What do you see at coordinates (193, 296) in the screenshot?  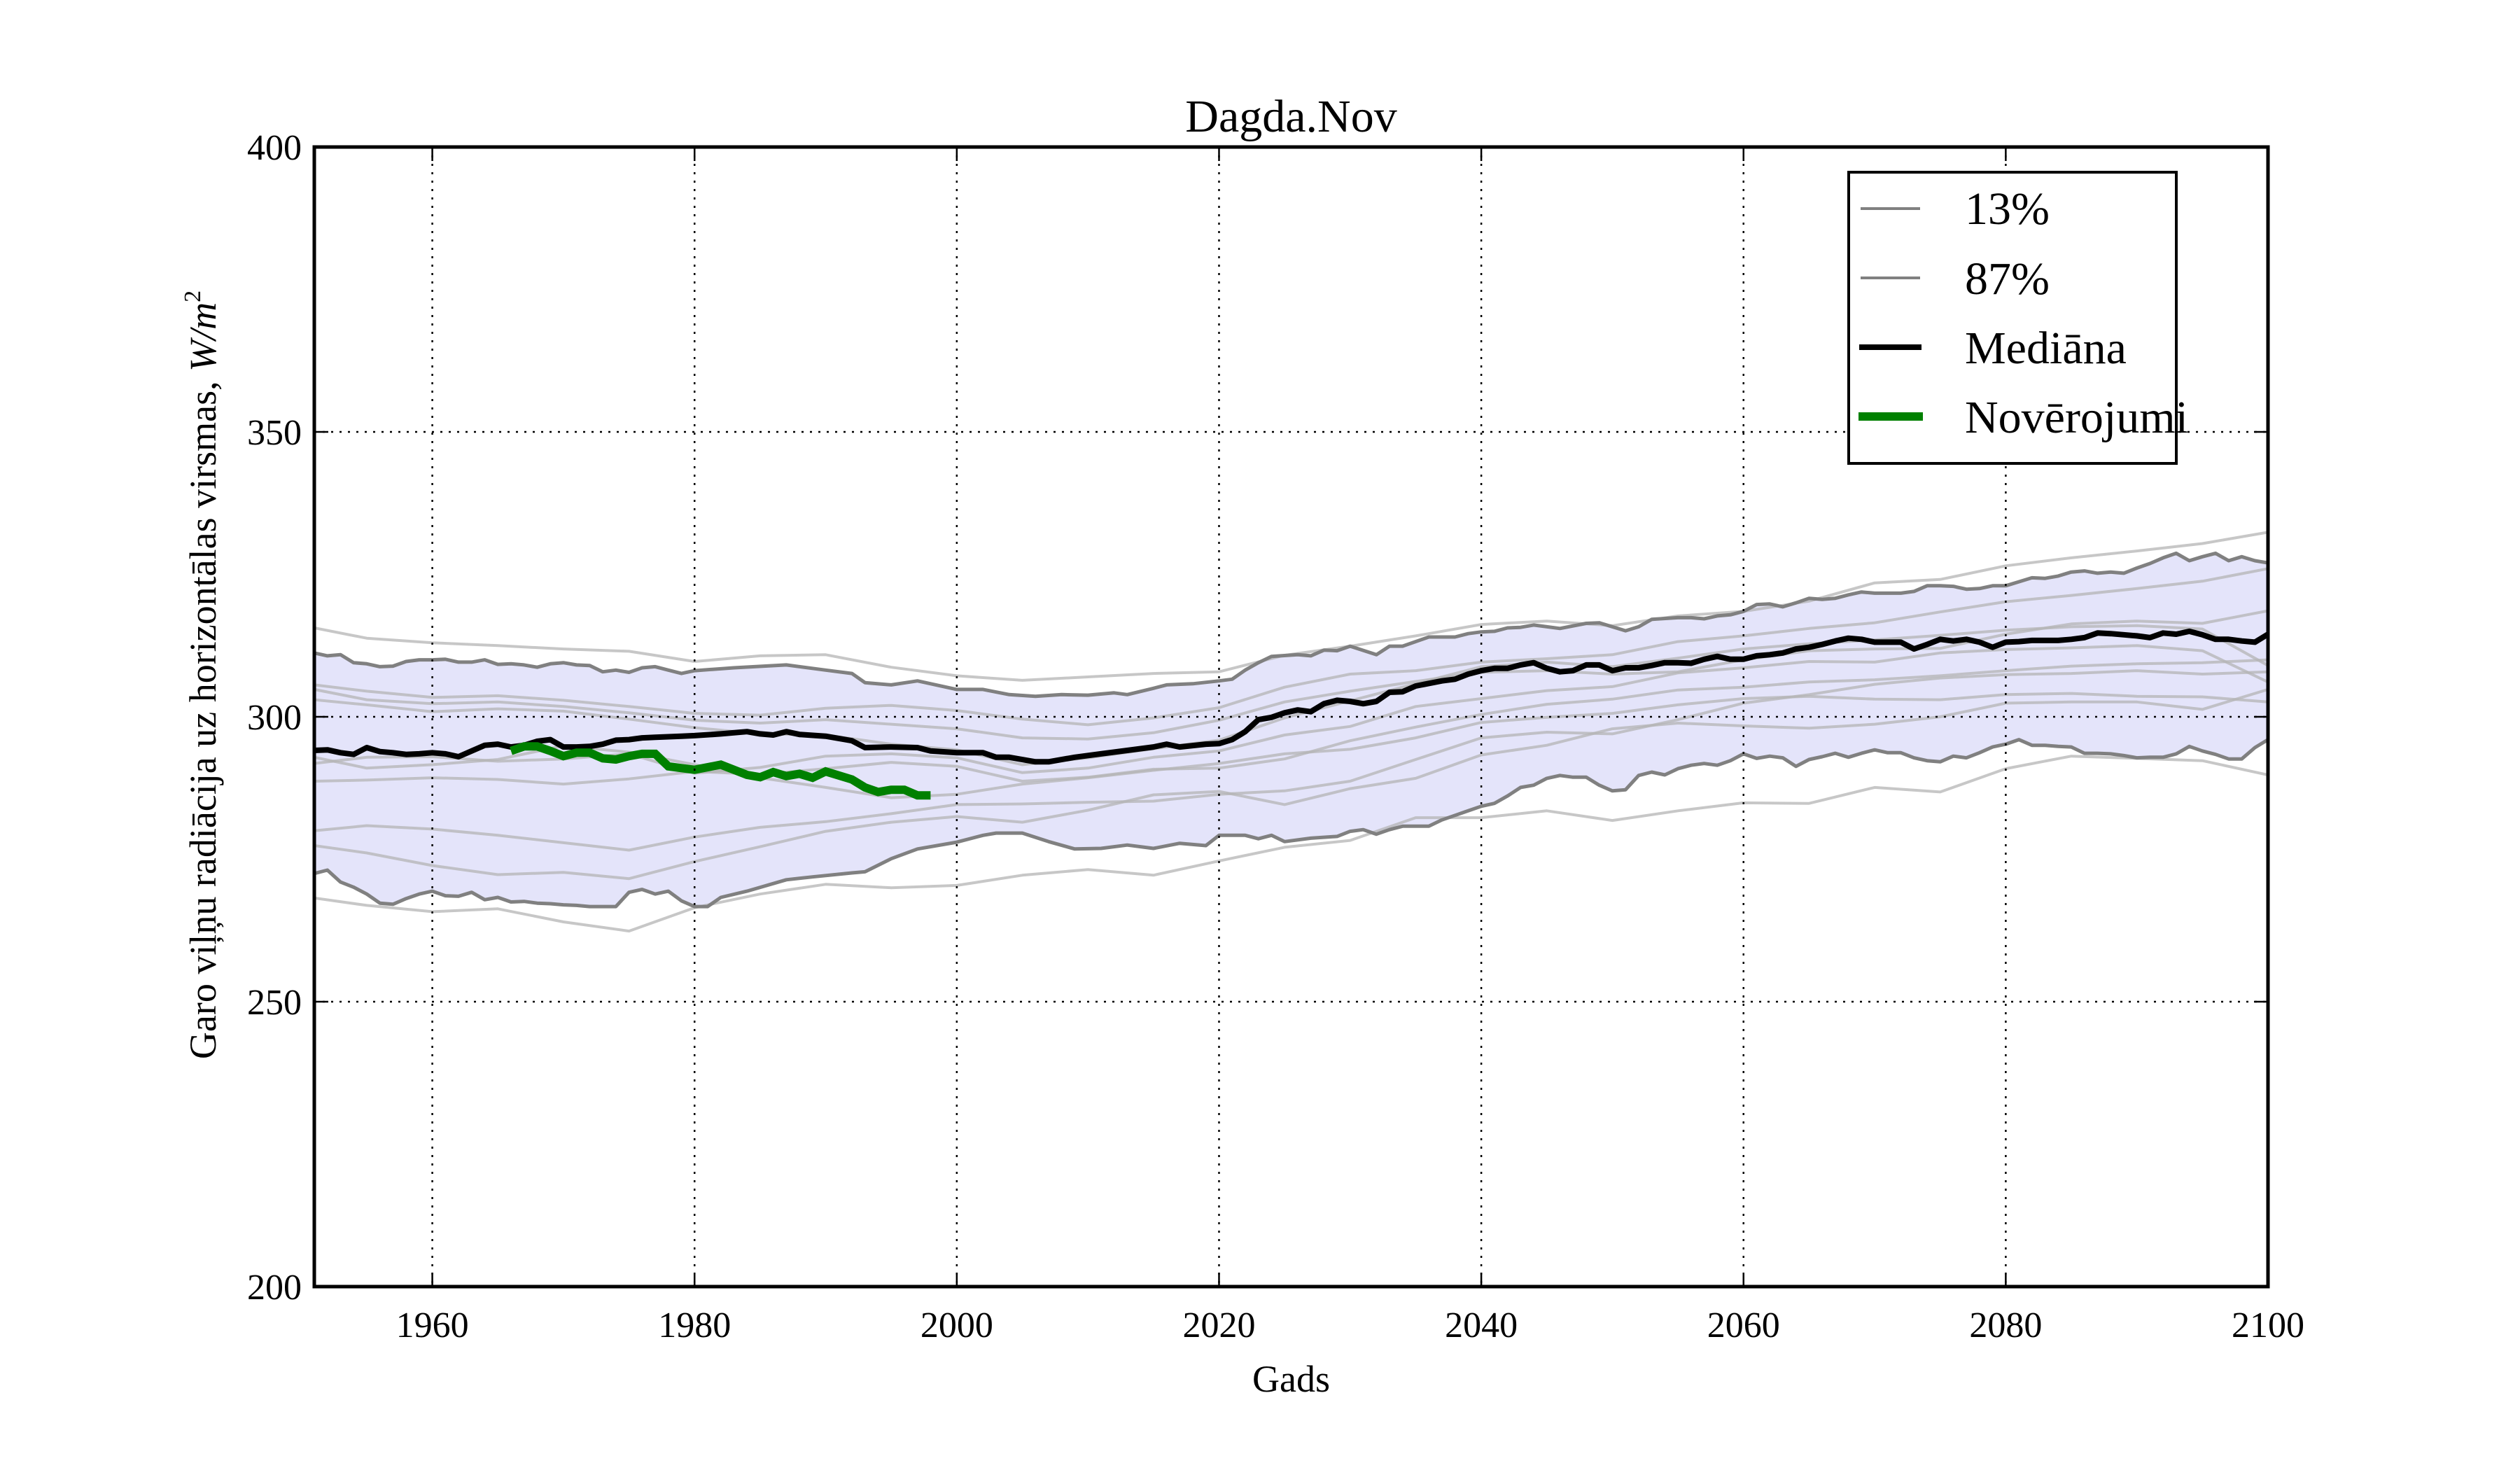 I see `y-axis-label-unit-superscript: 2` at bounding box center [193, 296].